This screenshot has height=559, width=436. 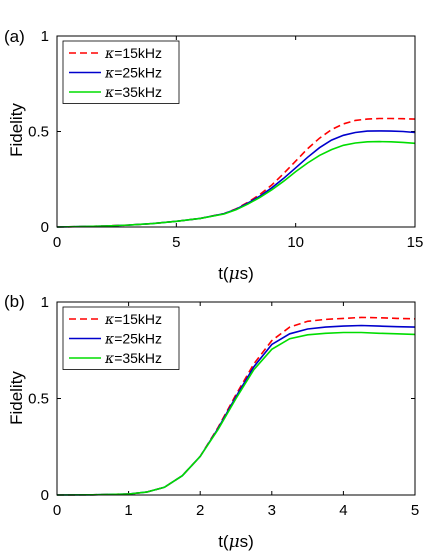 What do you see at coordinates (200, 510) in the screenshot?
I see `x-tick-label: 2` at bounding box center [200, 510].